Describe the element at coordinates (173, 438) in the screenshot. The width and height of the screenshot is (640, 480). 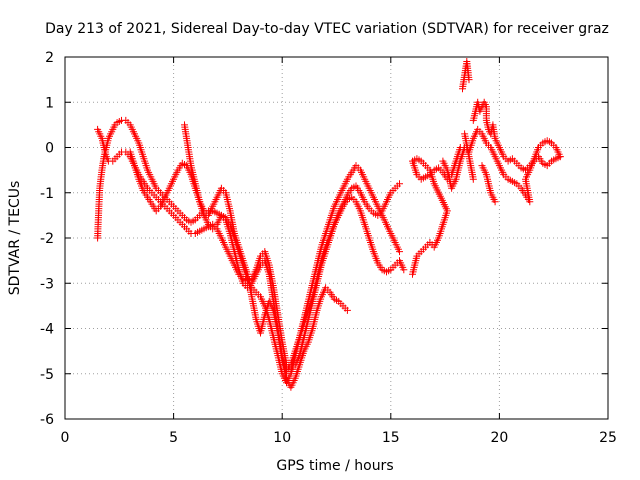
I see `x-tick-label: 5` at that location.